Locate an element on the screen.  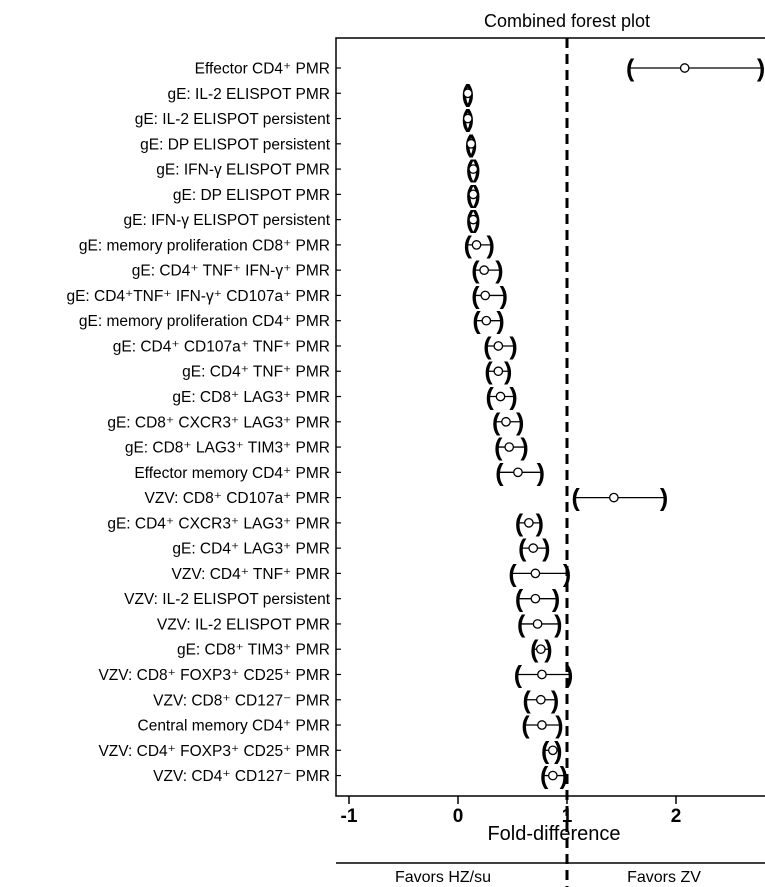
row-label: gE: IL-2 ELISPOT PMR is located at coordinates (248, 94).